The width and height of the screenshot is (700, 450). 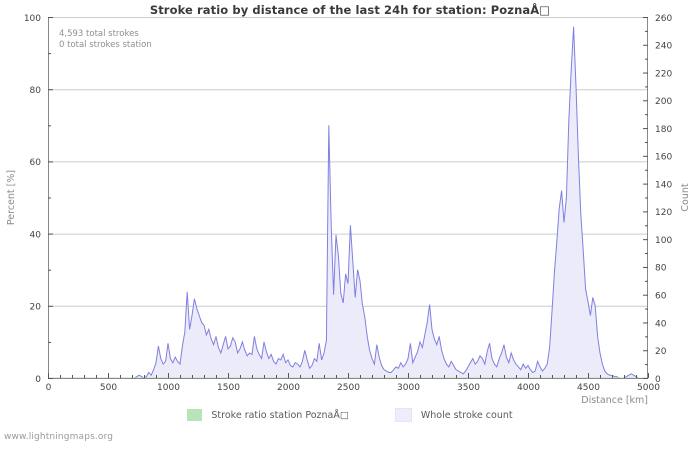 What do you see at coordinates (663, 19) in the screenshot?
I see `axis-right-tick-label: 260` at bounding box center [663, 19].